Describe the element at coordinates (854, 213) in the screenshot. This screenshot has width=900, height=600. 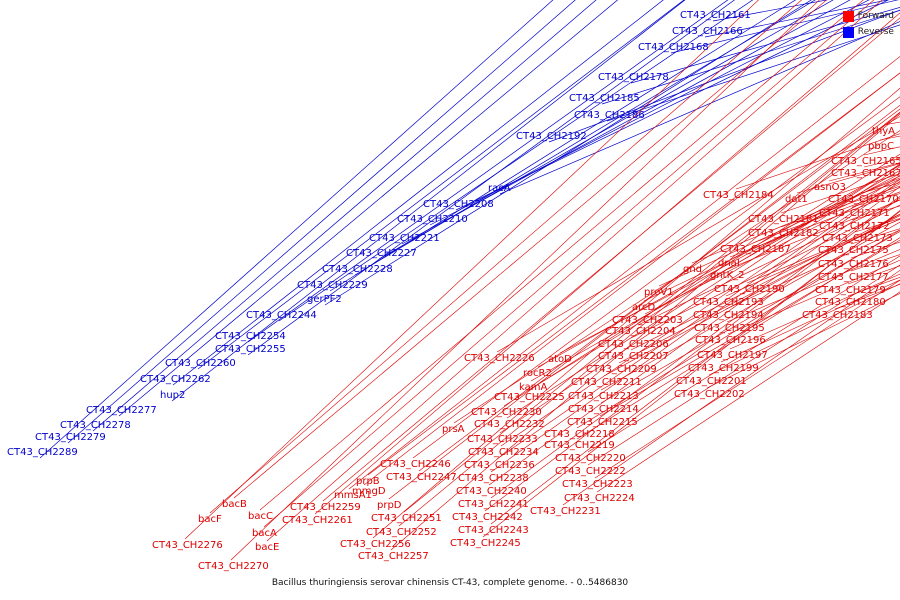
I see `forward-gene-label: CT43_CH2171` at that location.